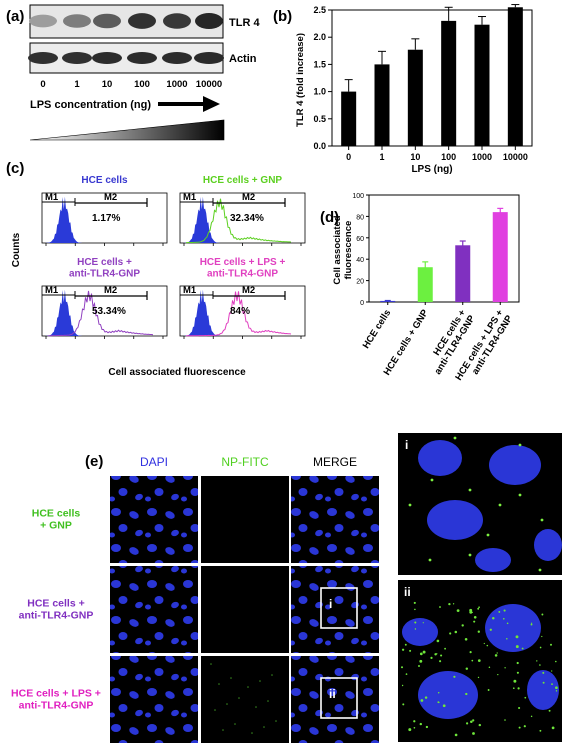  What do you see at coordinates (330, 604) in the screenshot?
I see `inset-marker-label: i` at bounding box center [330, 604].